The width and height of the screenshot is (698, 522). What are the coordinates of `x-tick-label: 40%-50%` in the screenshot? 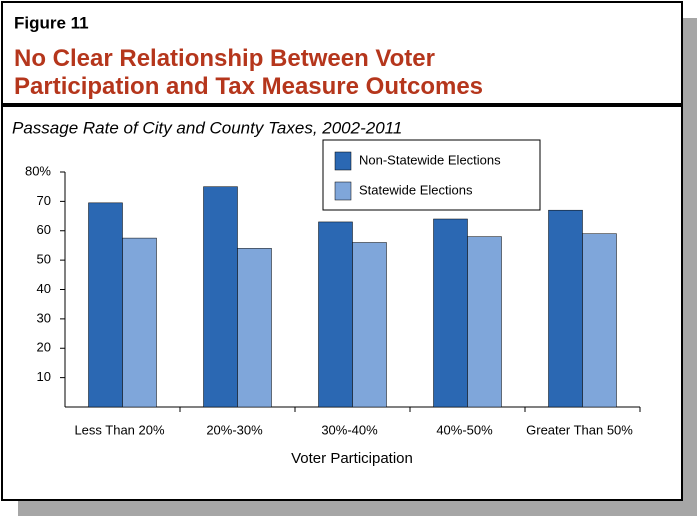 It's located at (464, 429).